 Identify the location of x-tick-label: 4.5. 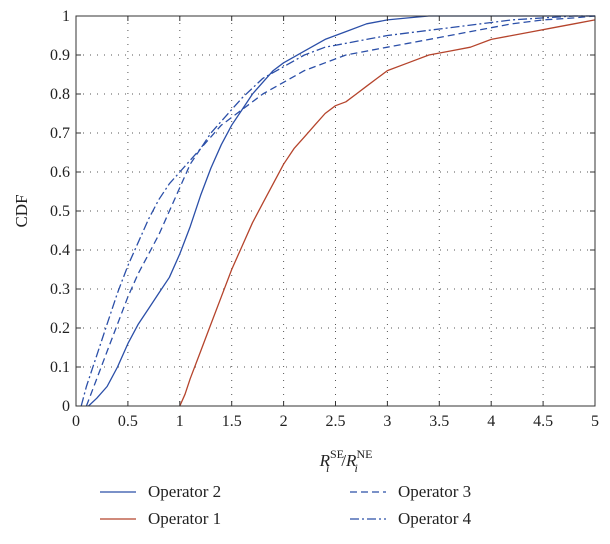
(543, 421).